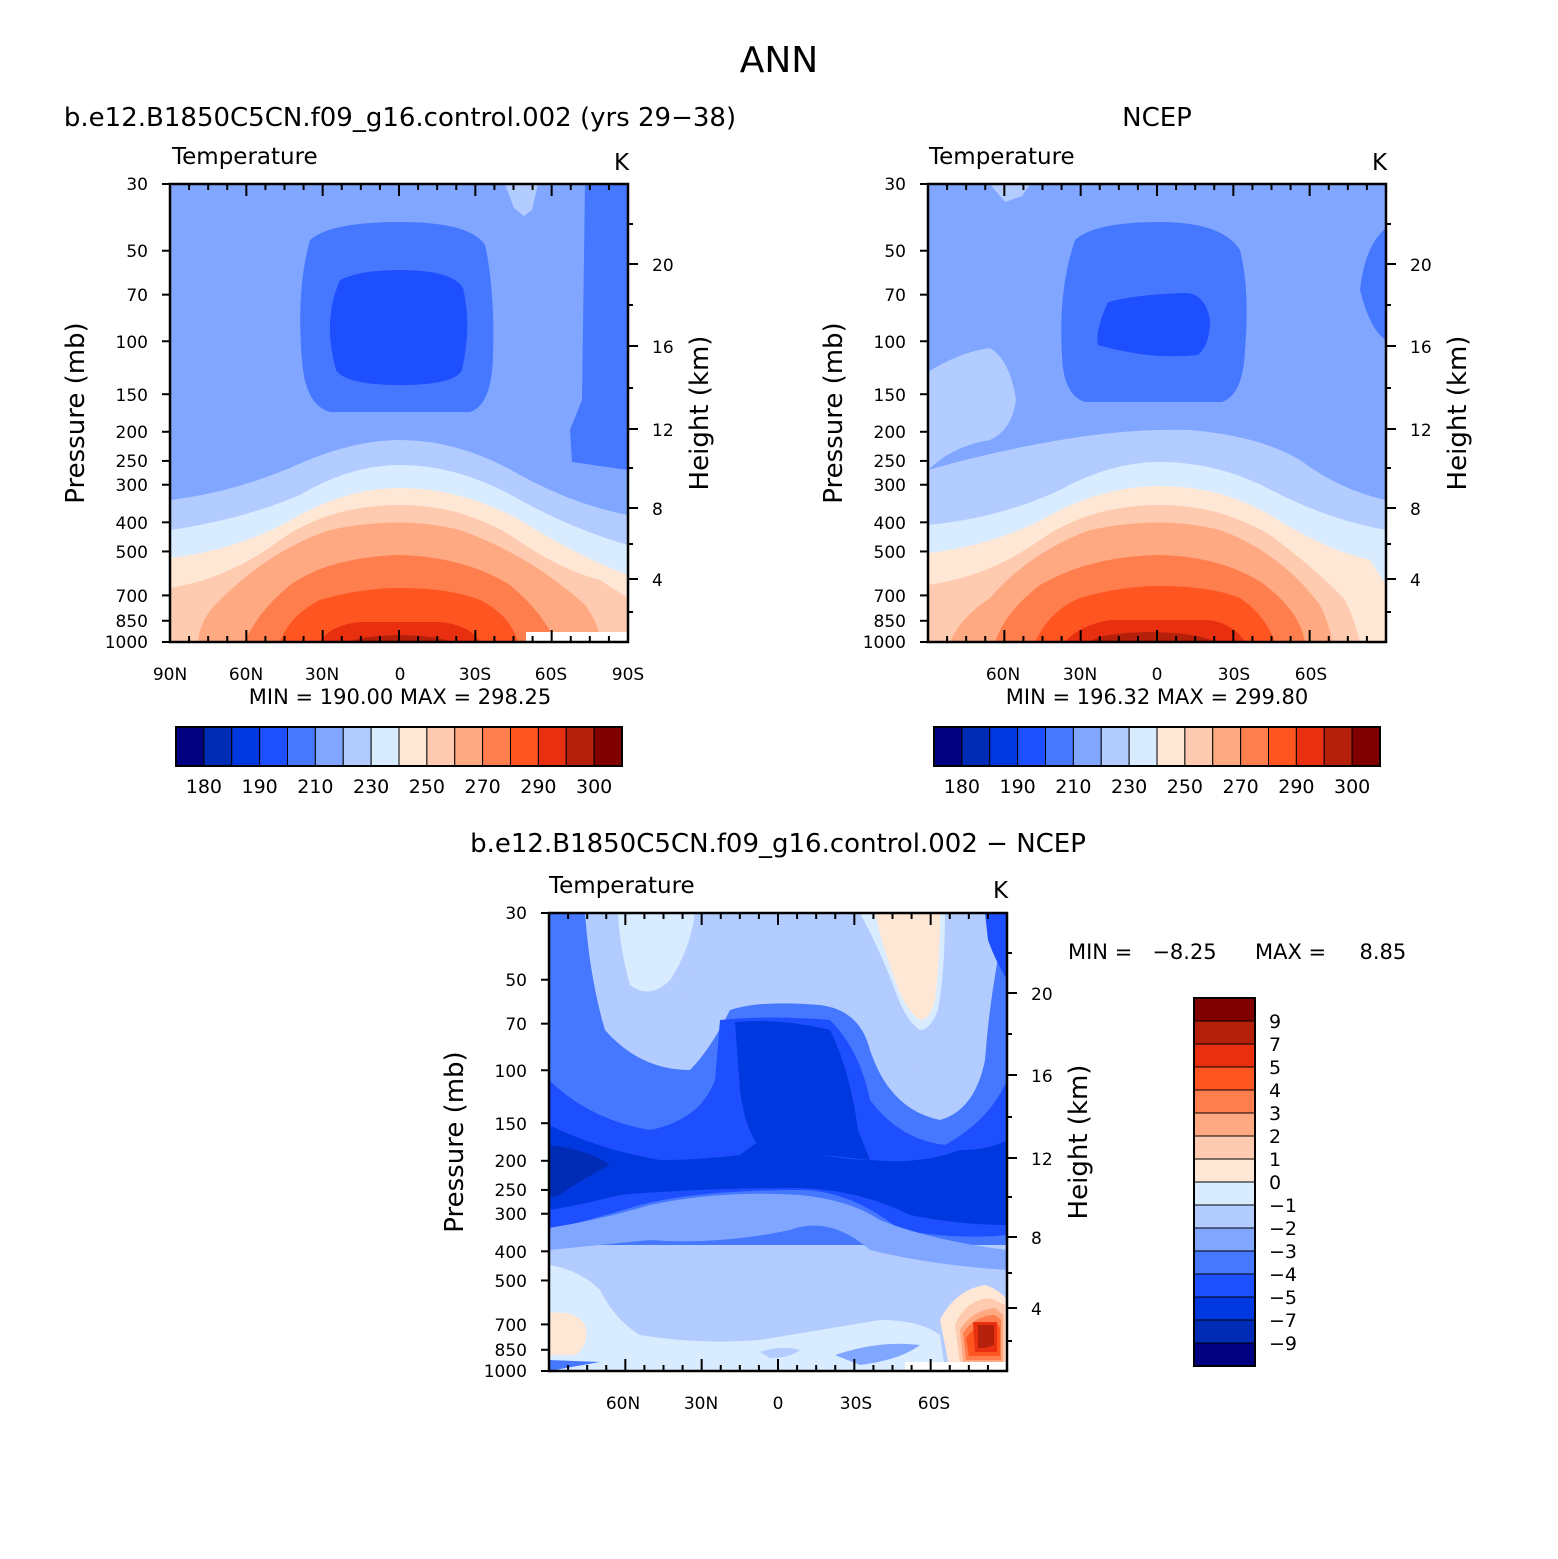 The image size is (1558, 1559). Describe the element at coordinates (1153, 325) in the screenshot. I see `contour-band-200-core` at that location.